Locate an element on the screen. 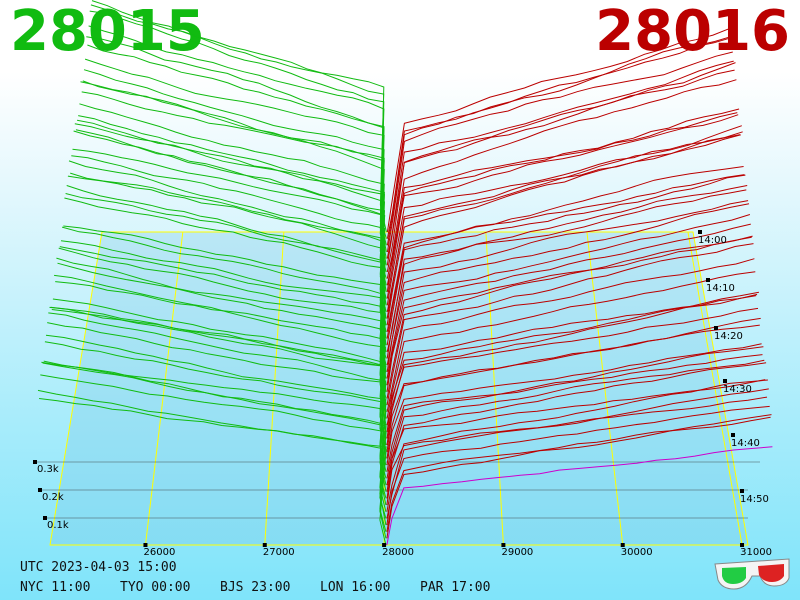 Image resolution: width=800 pixels, height=600 pixels. clock-par: PAR 17:00 is located at coordinates (455, 587).